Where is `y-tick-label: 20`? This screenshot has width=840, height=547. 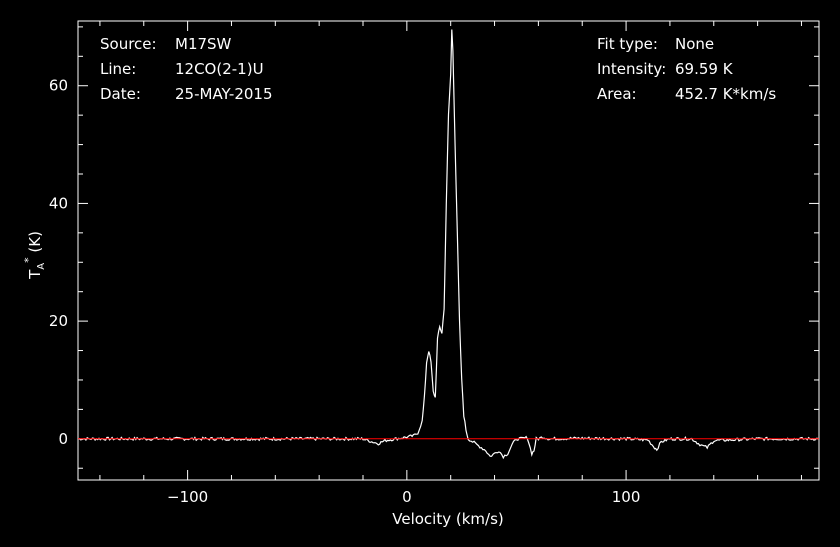
y-tick-label: 20 is located at coordinates (58, 321).